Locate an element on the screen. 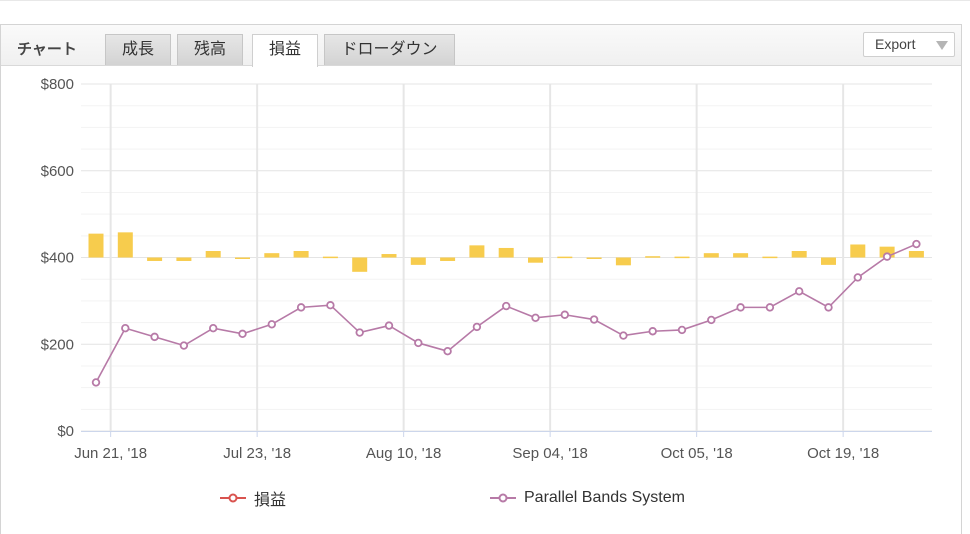  x-tick-label: Sep 04, '18 is located at coordinates (549, 453).